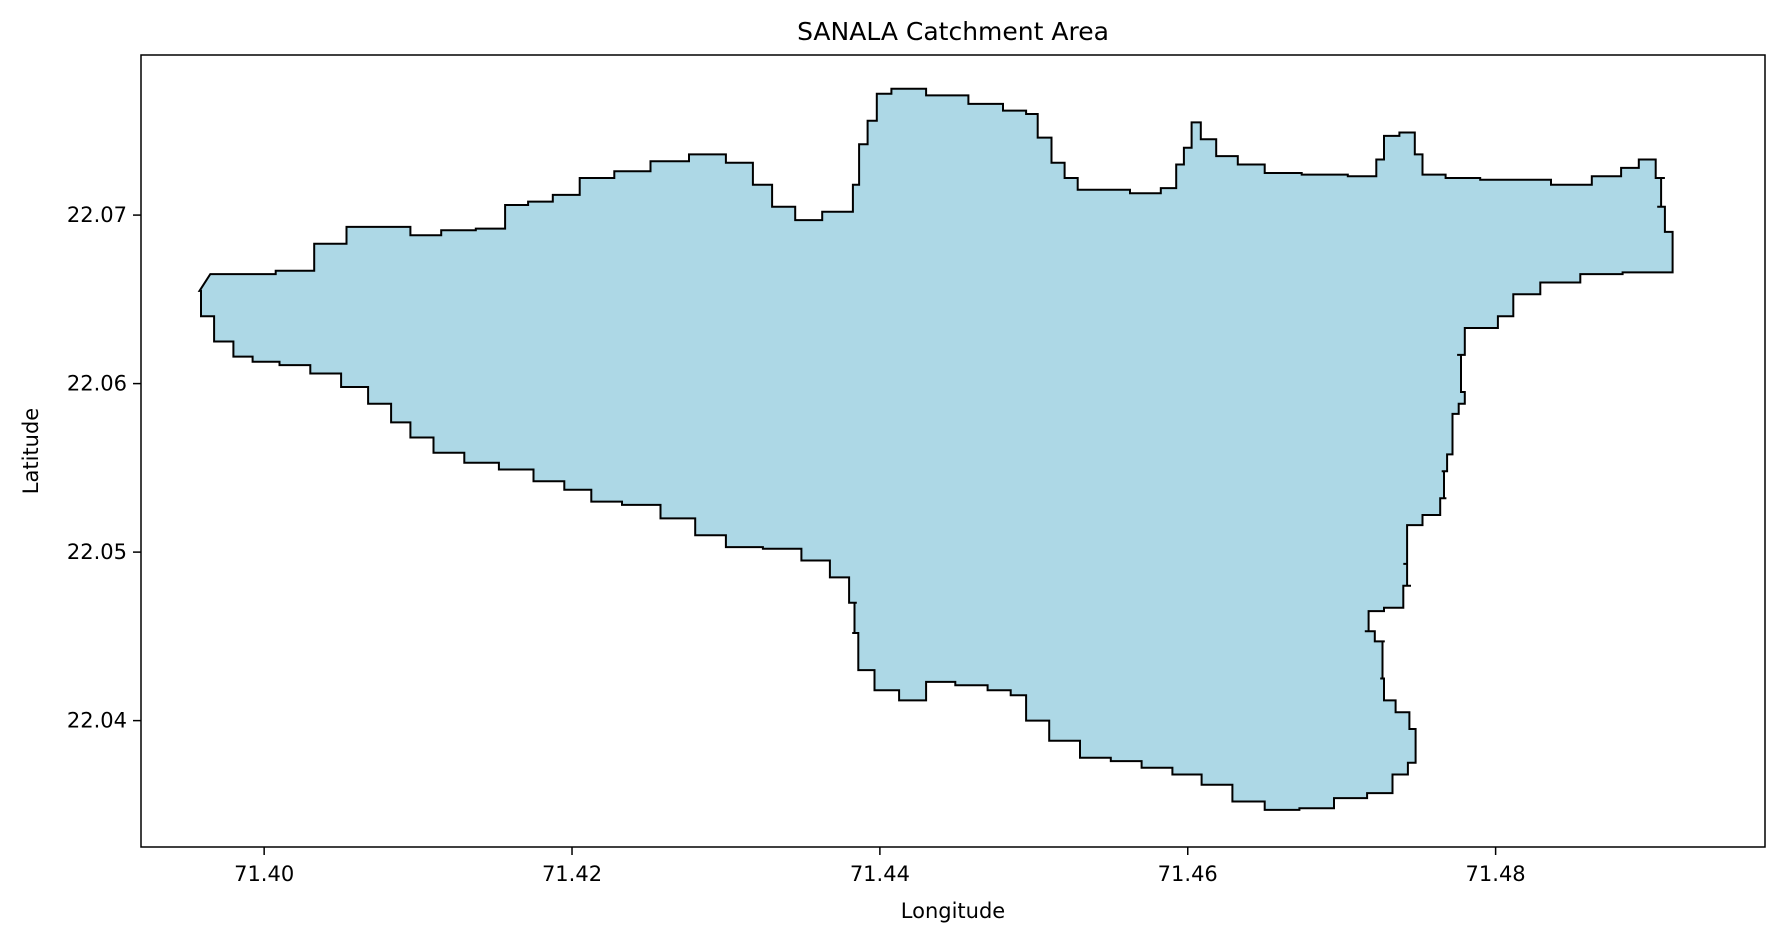  I want to click on x-axis-ticks: 71.40 71.42 71.44 71.46 71.48, so click(880, 866).